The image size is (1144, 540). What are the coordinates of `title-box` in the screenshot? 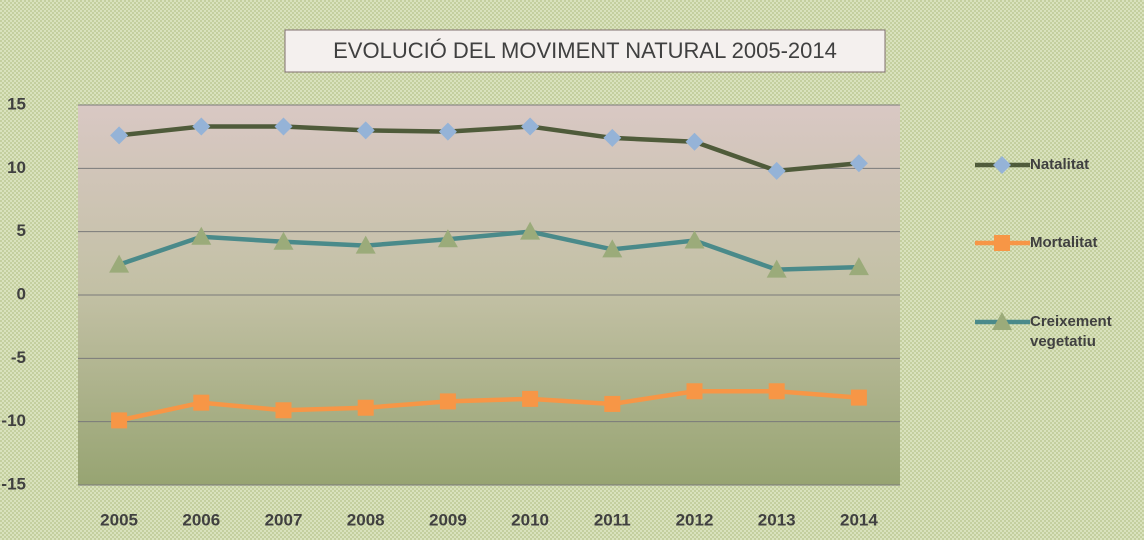 It's located at (585, 51).